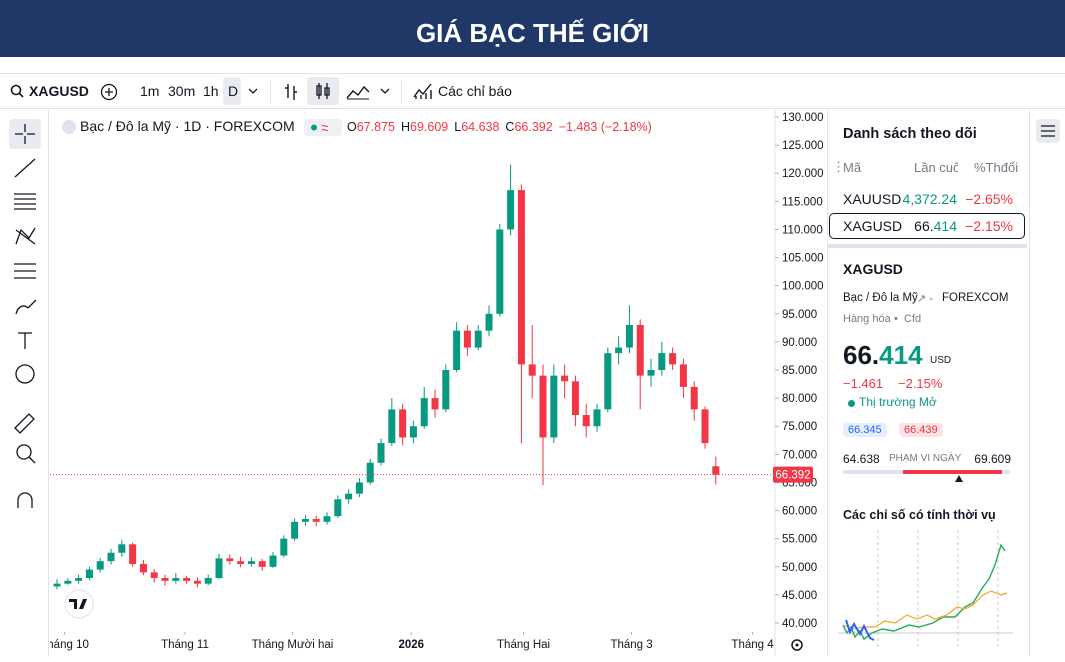 The height and width of the screenshot is (662, 1065). Describe the element at coordinates (799, 624) in the screenshot. I see `y-tick-label: 40.000` at that location.